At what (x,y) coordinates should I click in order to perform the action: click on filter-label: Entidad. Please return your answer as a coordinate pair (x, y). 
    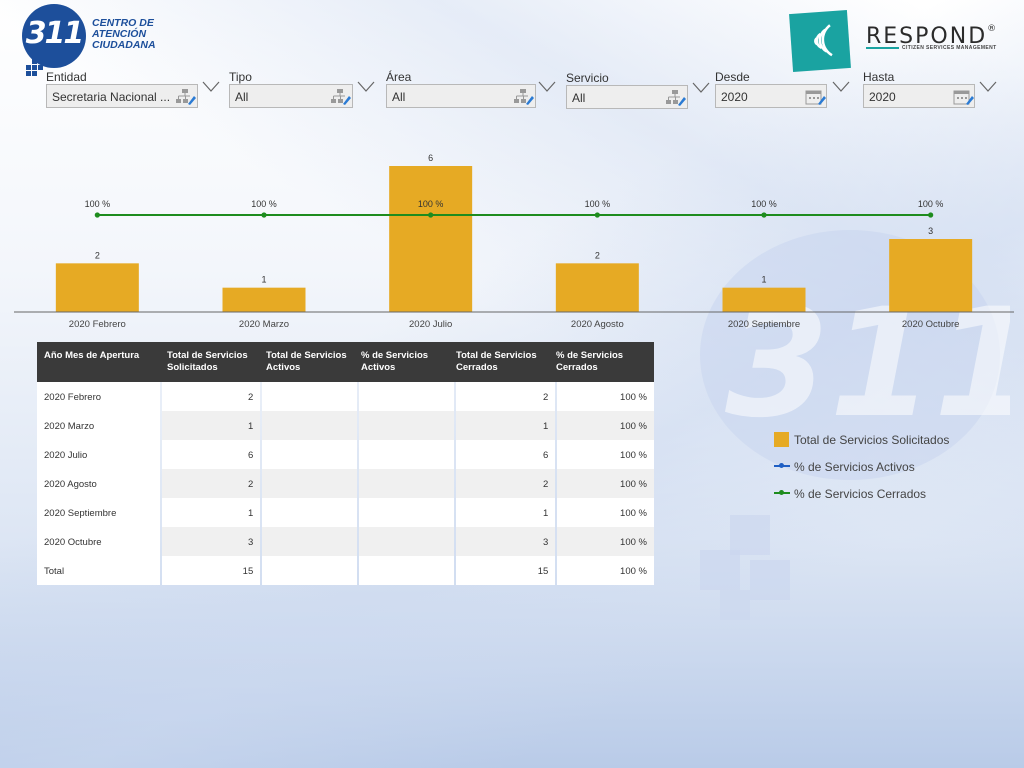
    Looking at the image, I should click on (66, 77).